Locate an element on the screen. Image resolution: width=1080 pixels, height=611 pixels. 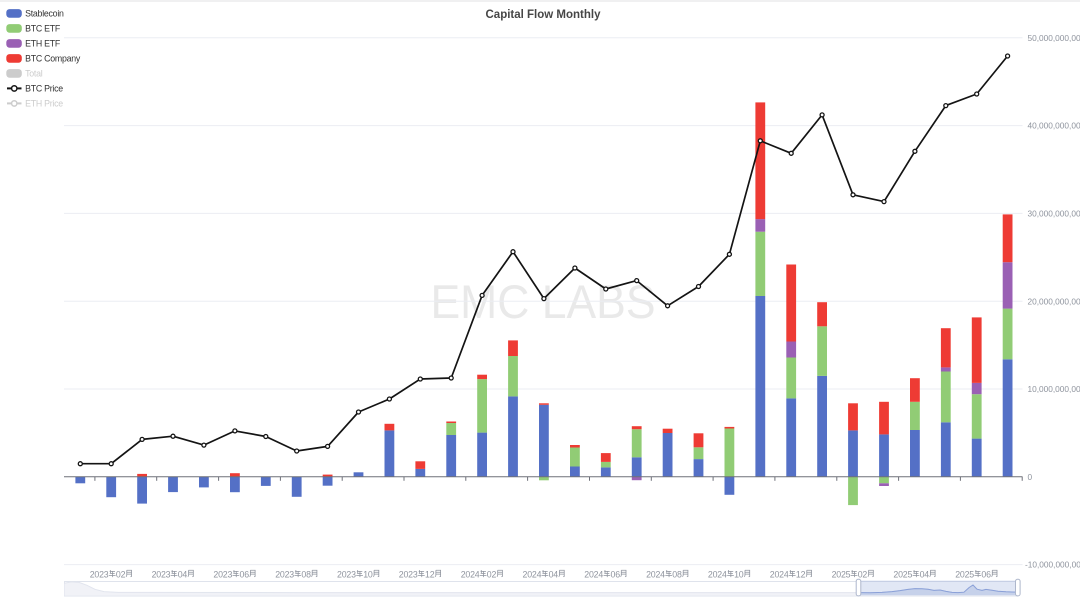
svg-text: 40,000,000,000 is located at coordinates (1054, 126).